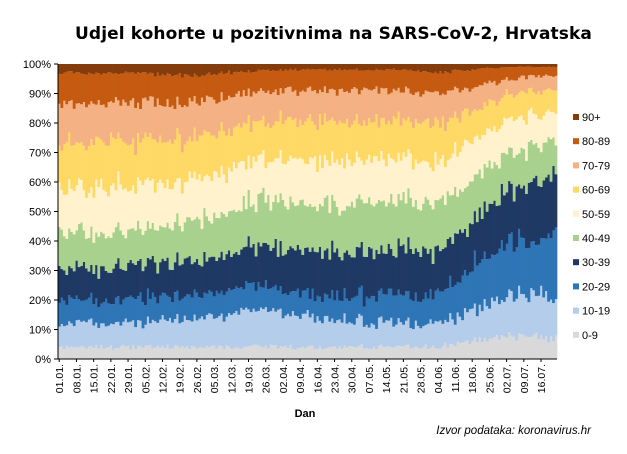 The height and width of the screenshot is (454, 627). Describe the element at coordinates (40, 154) in the screenshot. I see `y-tick-label: 70%` at that location.